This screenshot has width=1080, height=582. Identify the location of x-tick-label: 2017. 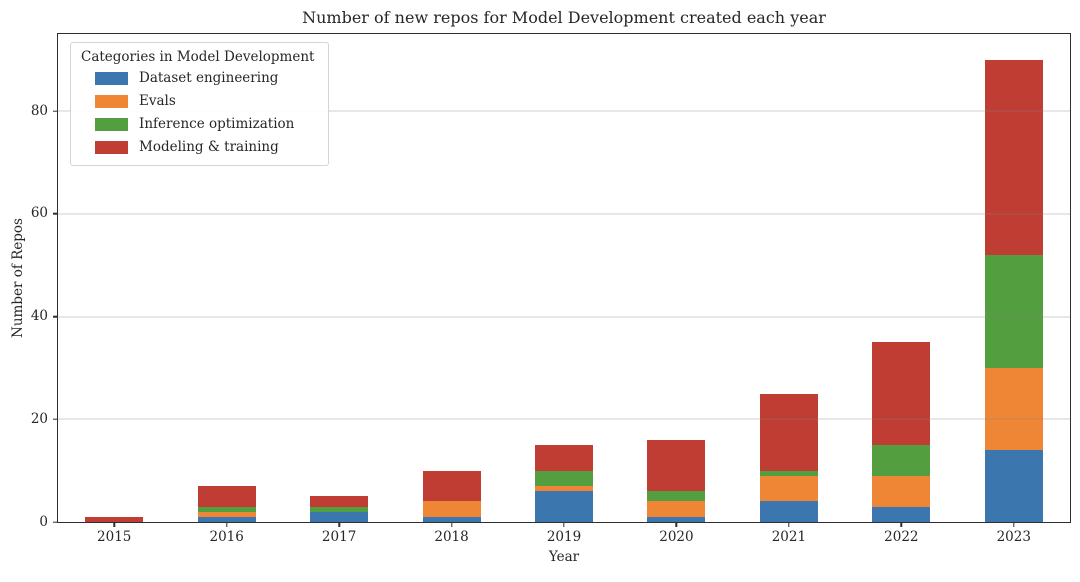
(339, 537).